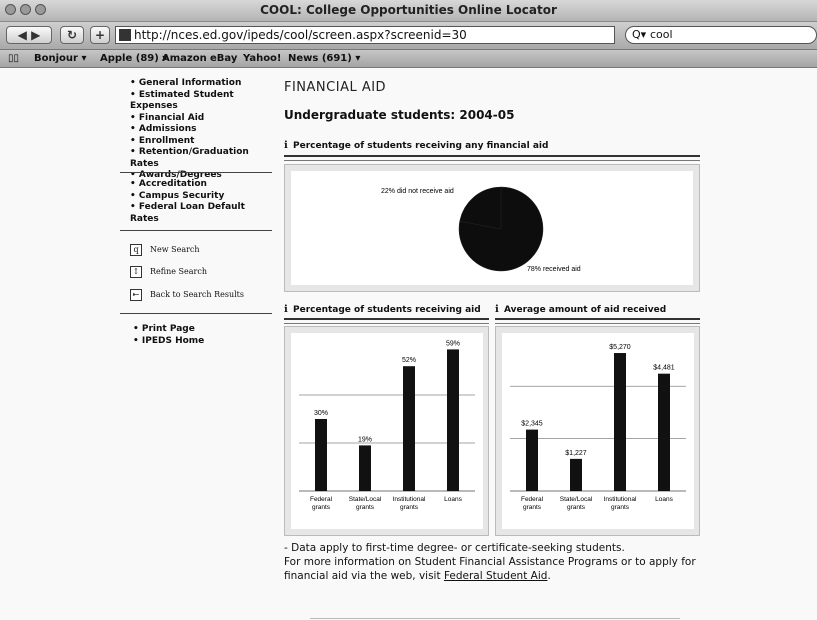  I want to click on forward-arrow-icon: ▶, so click(36, 35).